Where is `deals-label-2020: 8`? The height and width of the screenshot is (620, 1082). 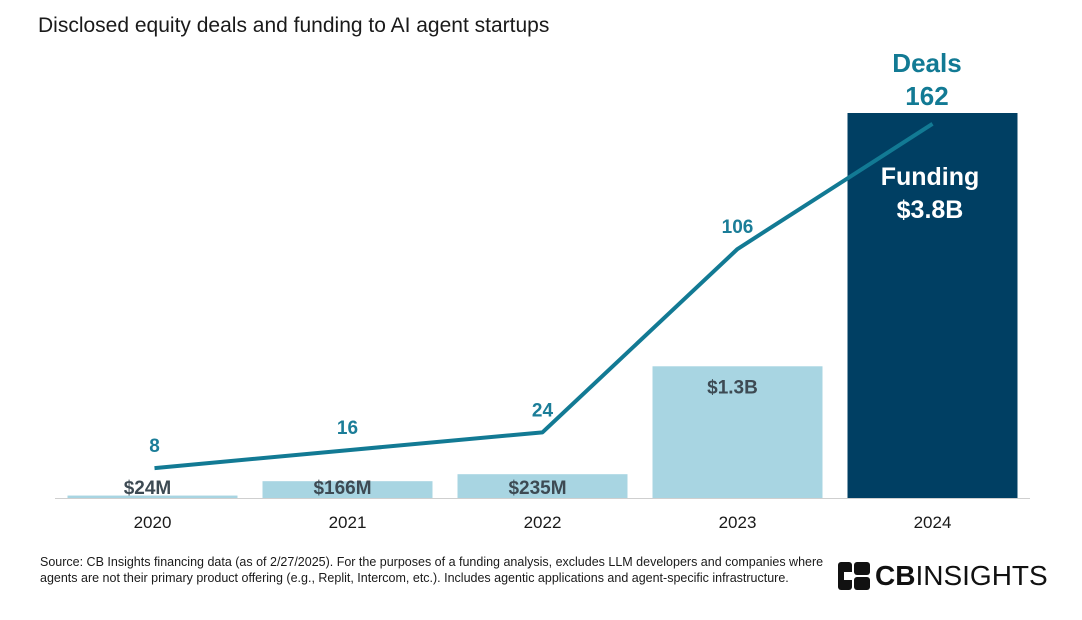
deals-label-2020: 8 is located at coordinates (154, 446).